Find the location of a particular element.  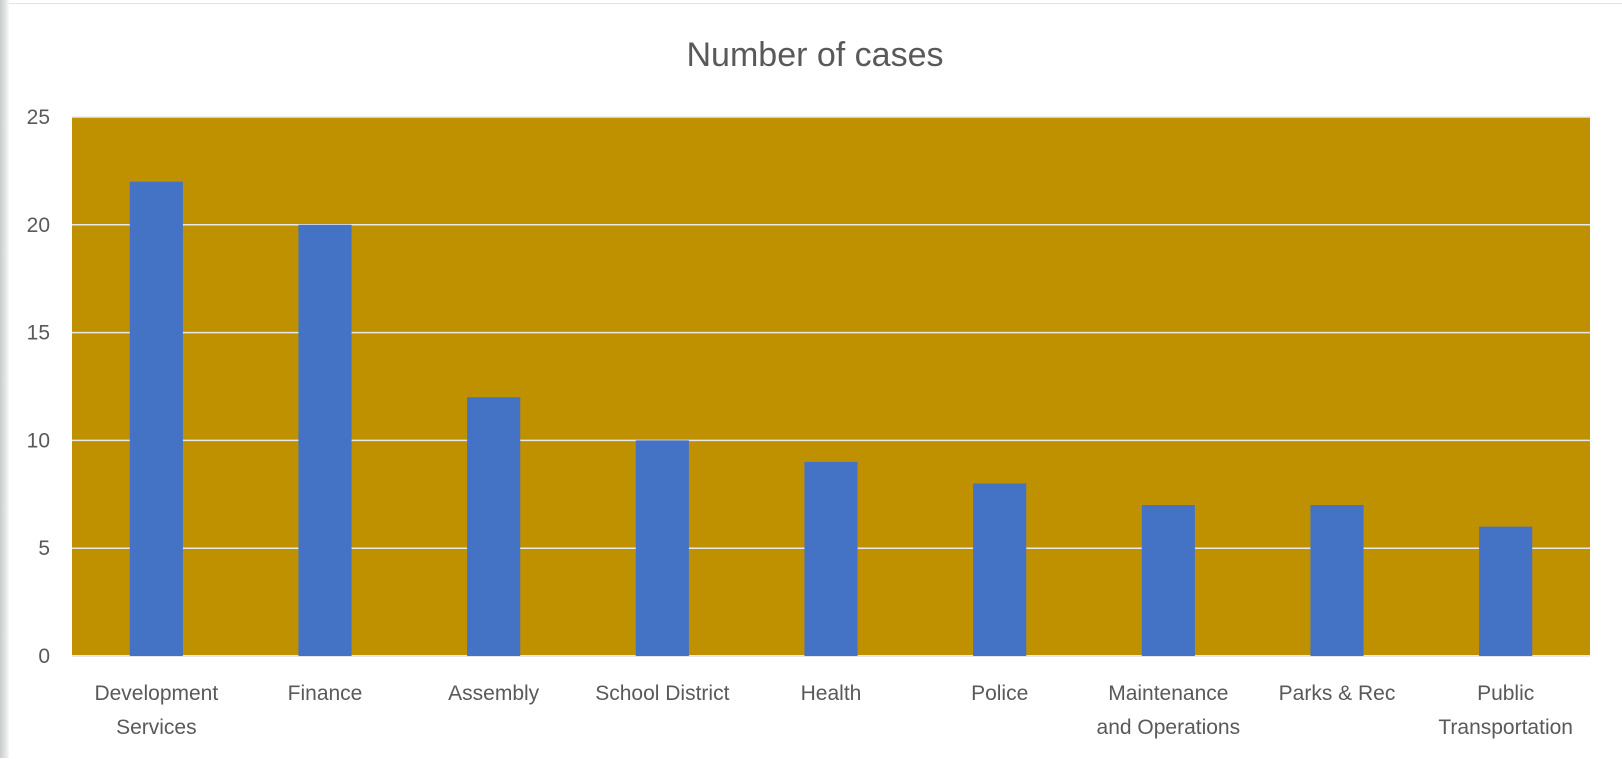

x-tick-label: Services is located at coordinates (156, 727).